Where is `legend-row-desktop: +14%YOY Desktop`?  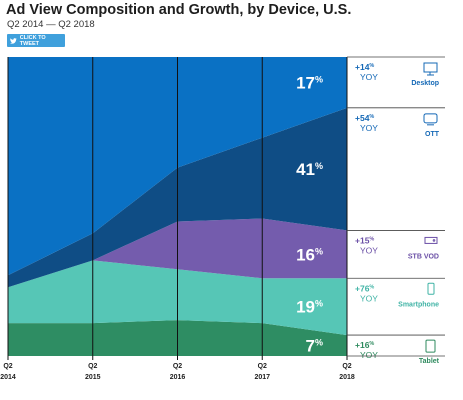 legend-row-desktop: +14%YOY Desktop is located at coordinates (397, 74).